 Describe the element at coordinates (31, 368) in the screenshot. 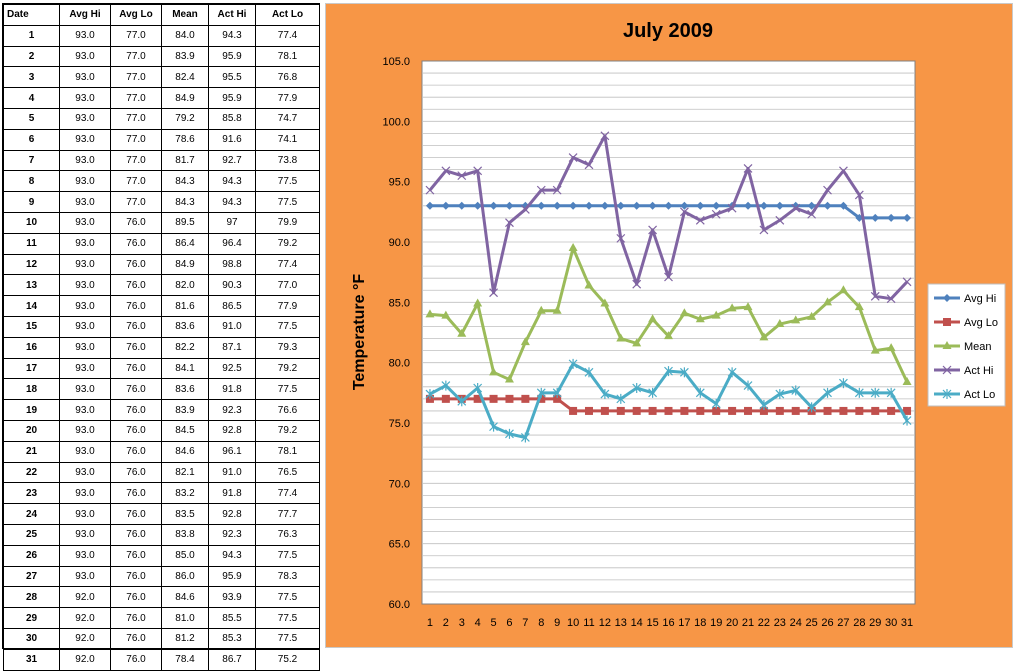

I see `table-cell: 17` at that location.